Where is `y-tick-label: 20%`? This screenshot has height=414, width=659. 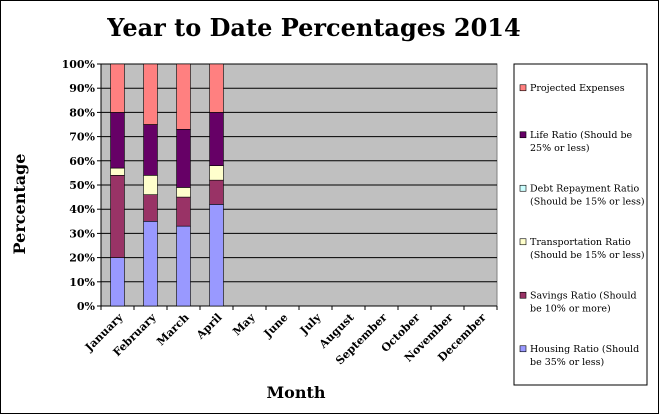 y-tick-label: 20% is located at coordinates (82, 258).